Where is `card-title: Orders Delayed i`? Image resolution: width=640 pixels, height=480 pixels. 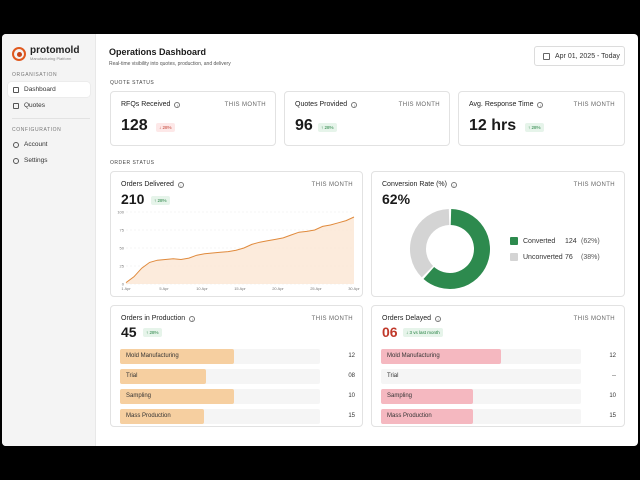 card-title: Orders Delayed i is located at coordinates (412, 318).